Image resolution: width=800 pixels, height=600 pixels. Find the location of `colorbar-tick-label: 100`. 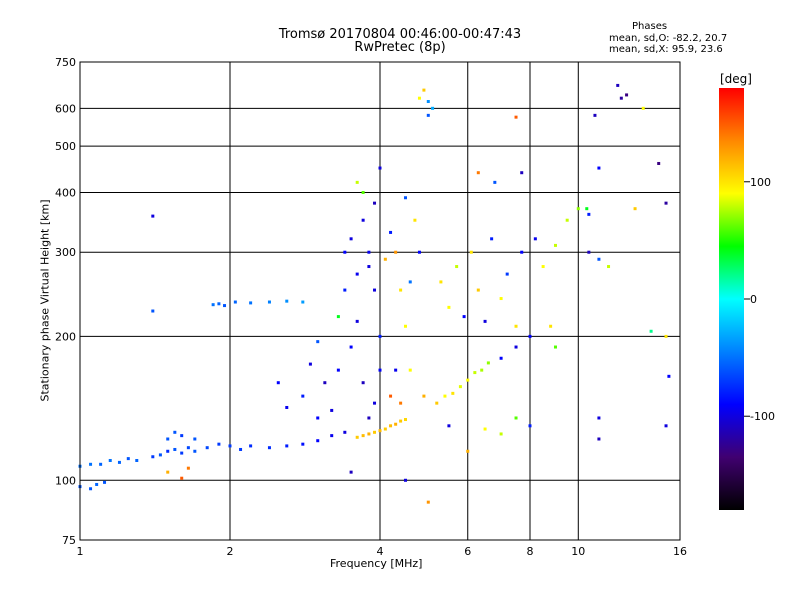

colorbar-tick-label: 100 is located at coordinates (760, 182).